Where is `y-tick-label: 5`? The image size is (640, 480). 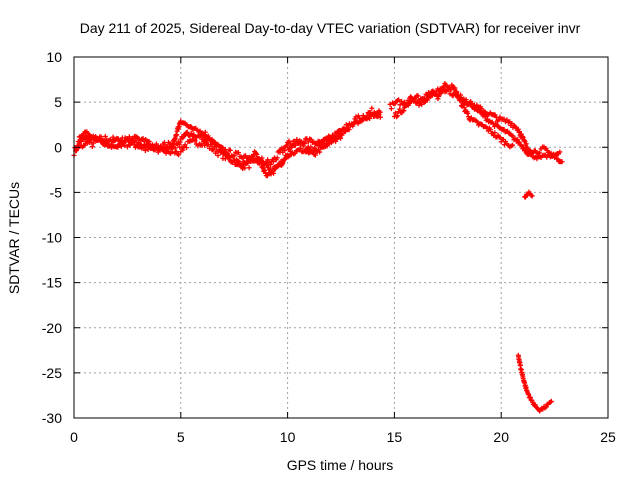
y-tick-label: 5 is located at coordinates (58, 102).